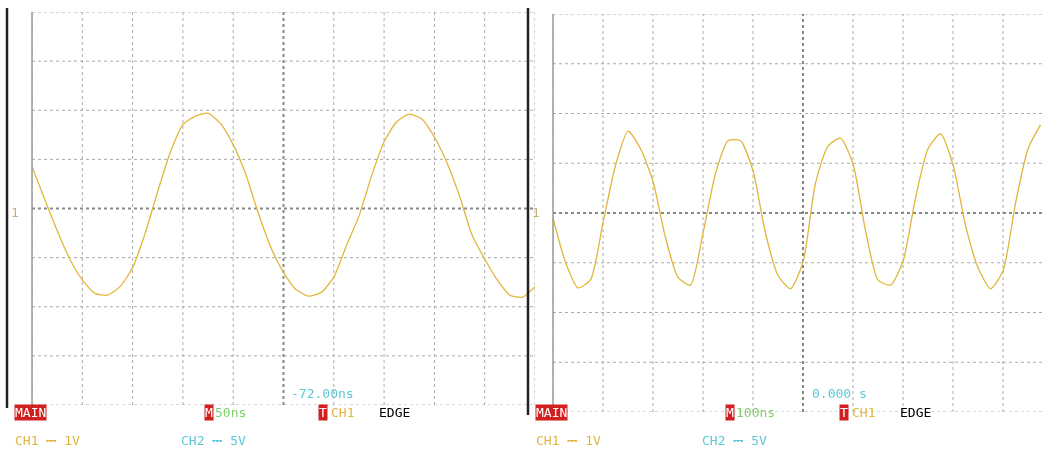 The height and width of the screenshot is (457, 1044). I want to click on text: 0.000 s, so click(839, 393).